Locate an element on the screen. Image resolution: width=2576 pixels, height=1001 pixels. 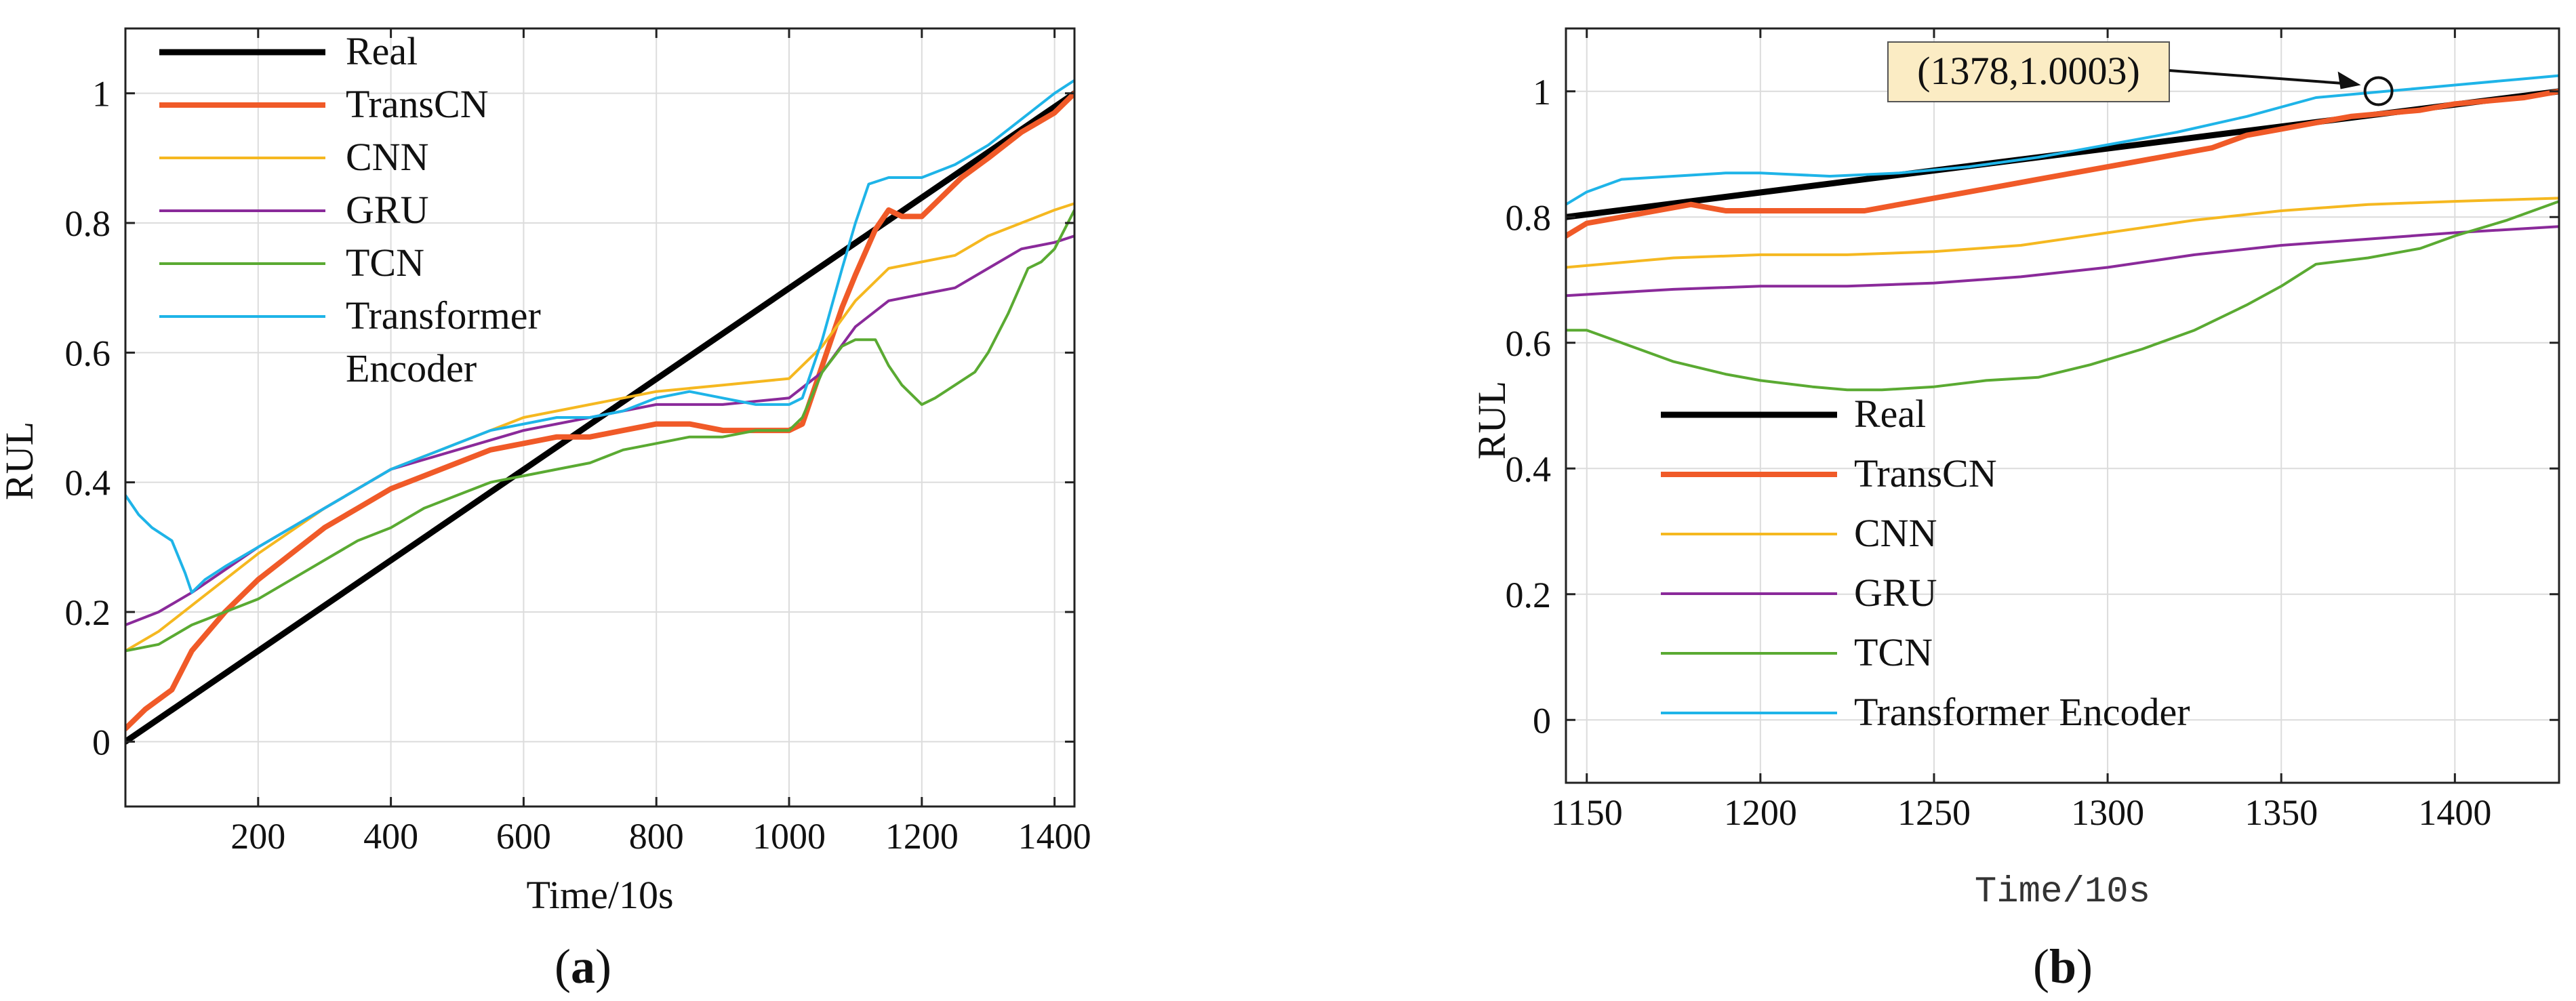
x-tick-label-5: 1200 is located at coordinates (922, 836).